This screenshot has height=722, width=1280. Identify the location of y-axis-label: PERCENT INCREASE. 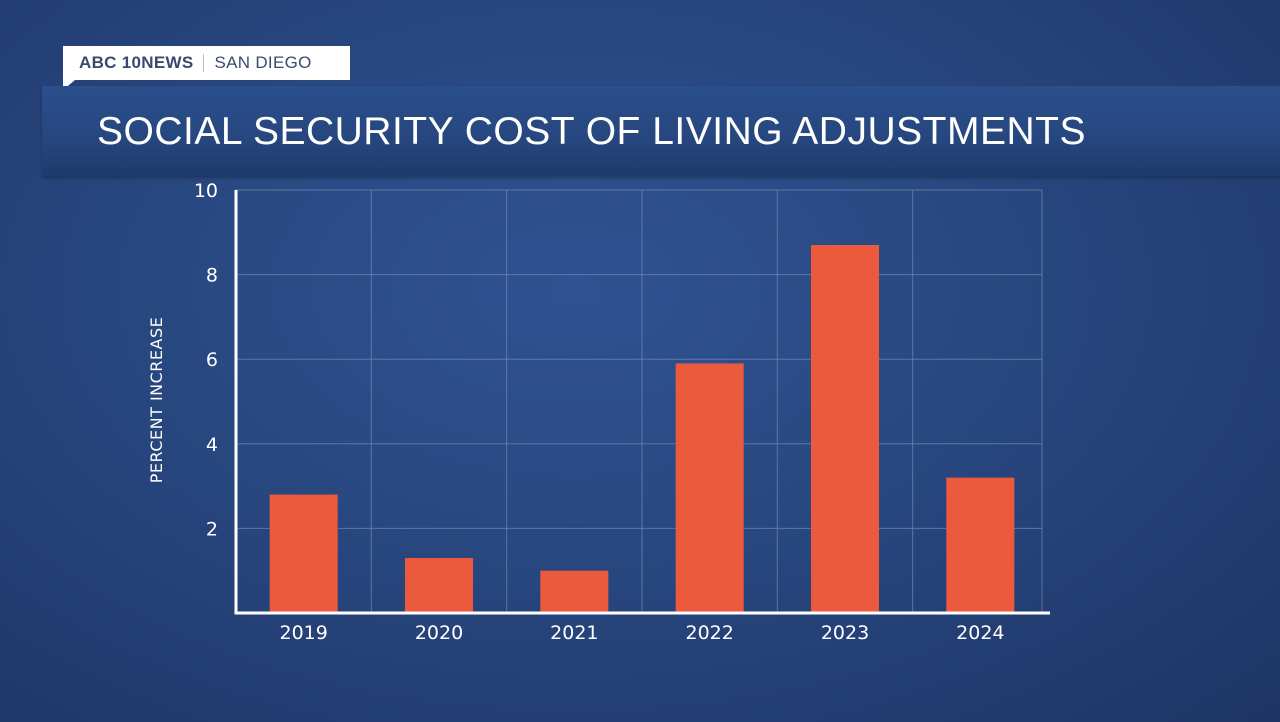
(156, 400).